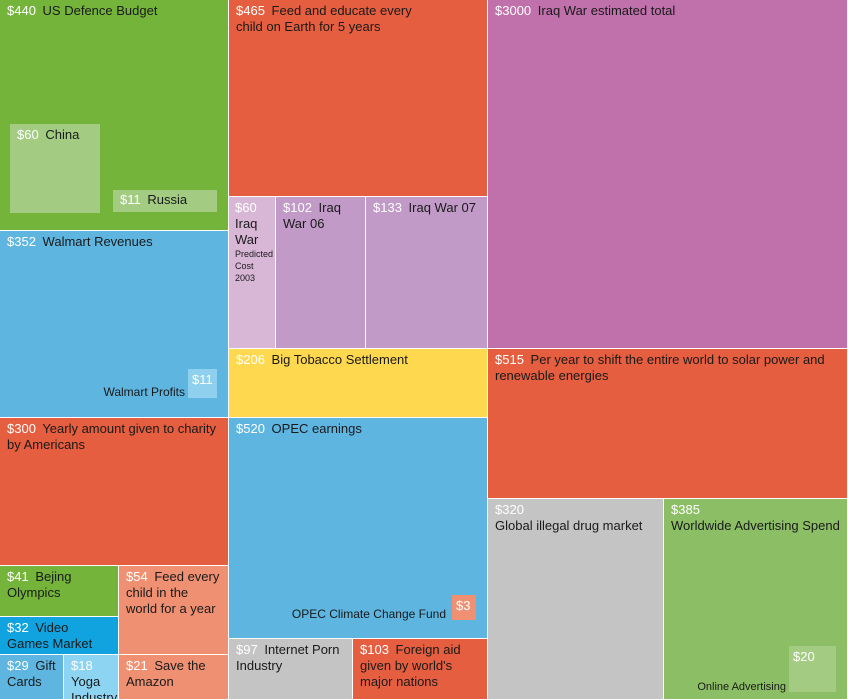  I want to click on category-label: Feed every child in the world for a year, so click(173, 592).